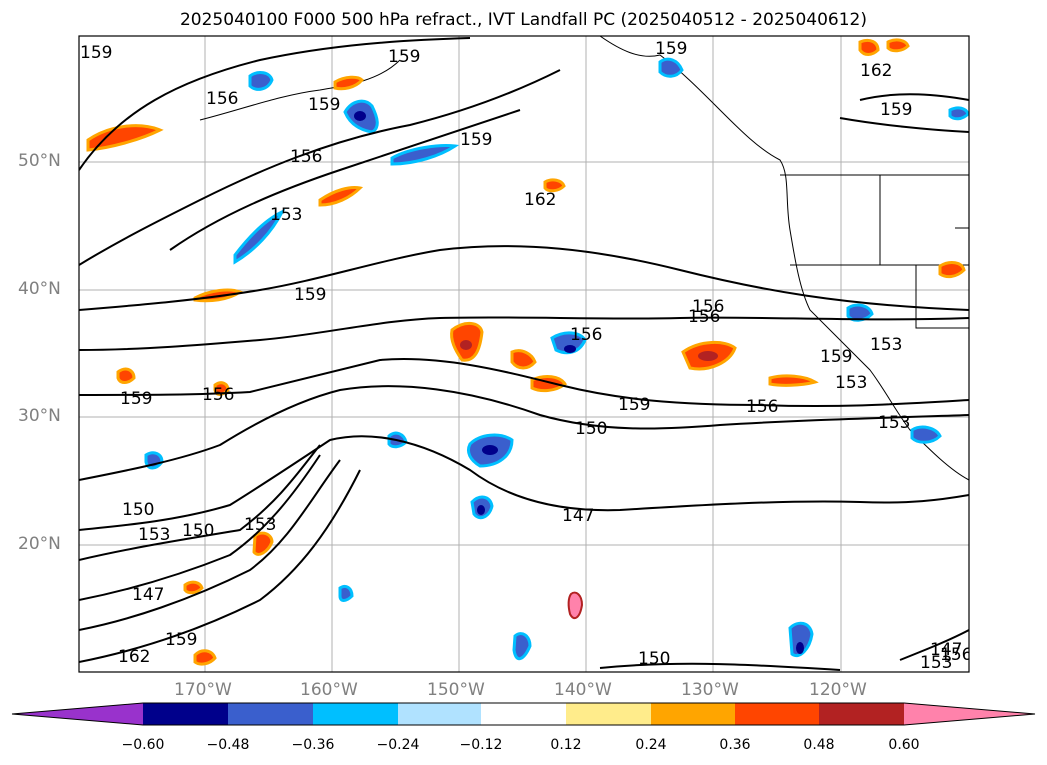 The width and height of the screenshot is (1047, 765). I want to click on colorbar-tick-label: 0.36, so click(735, 745).